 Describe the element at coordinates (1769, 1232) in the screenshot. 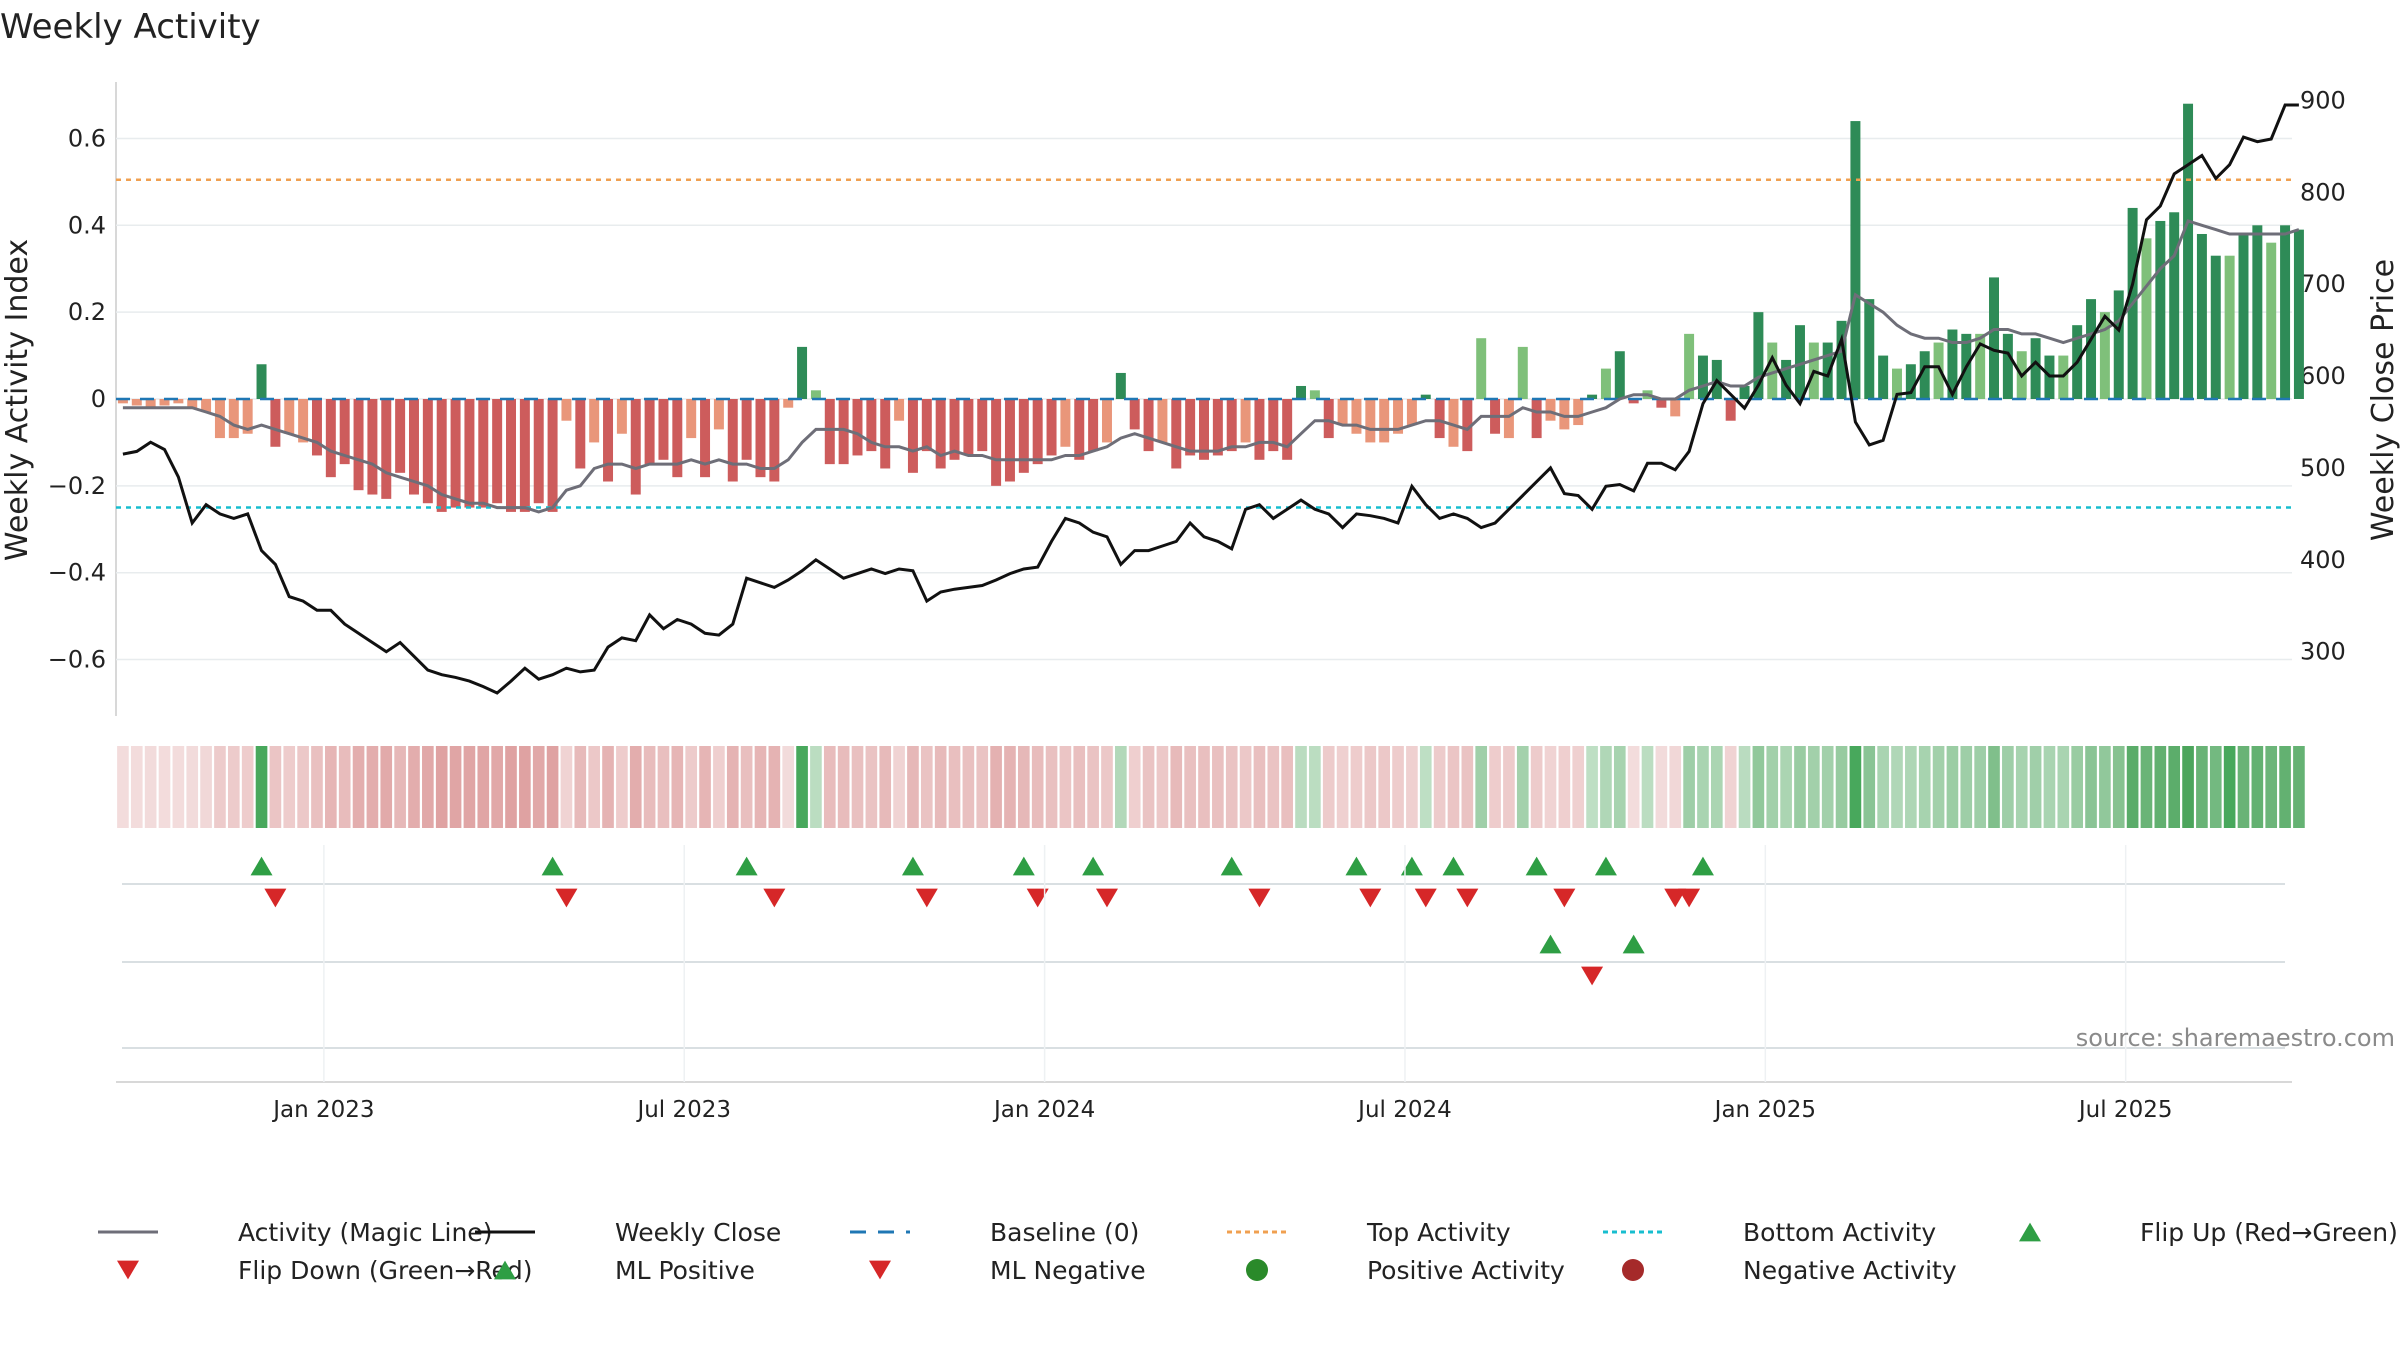

I see `legend-item: Bottom Activity` at that location.